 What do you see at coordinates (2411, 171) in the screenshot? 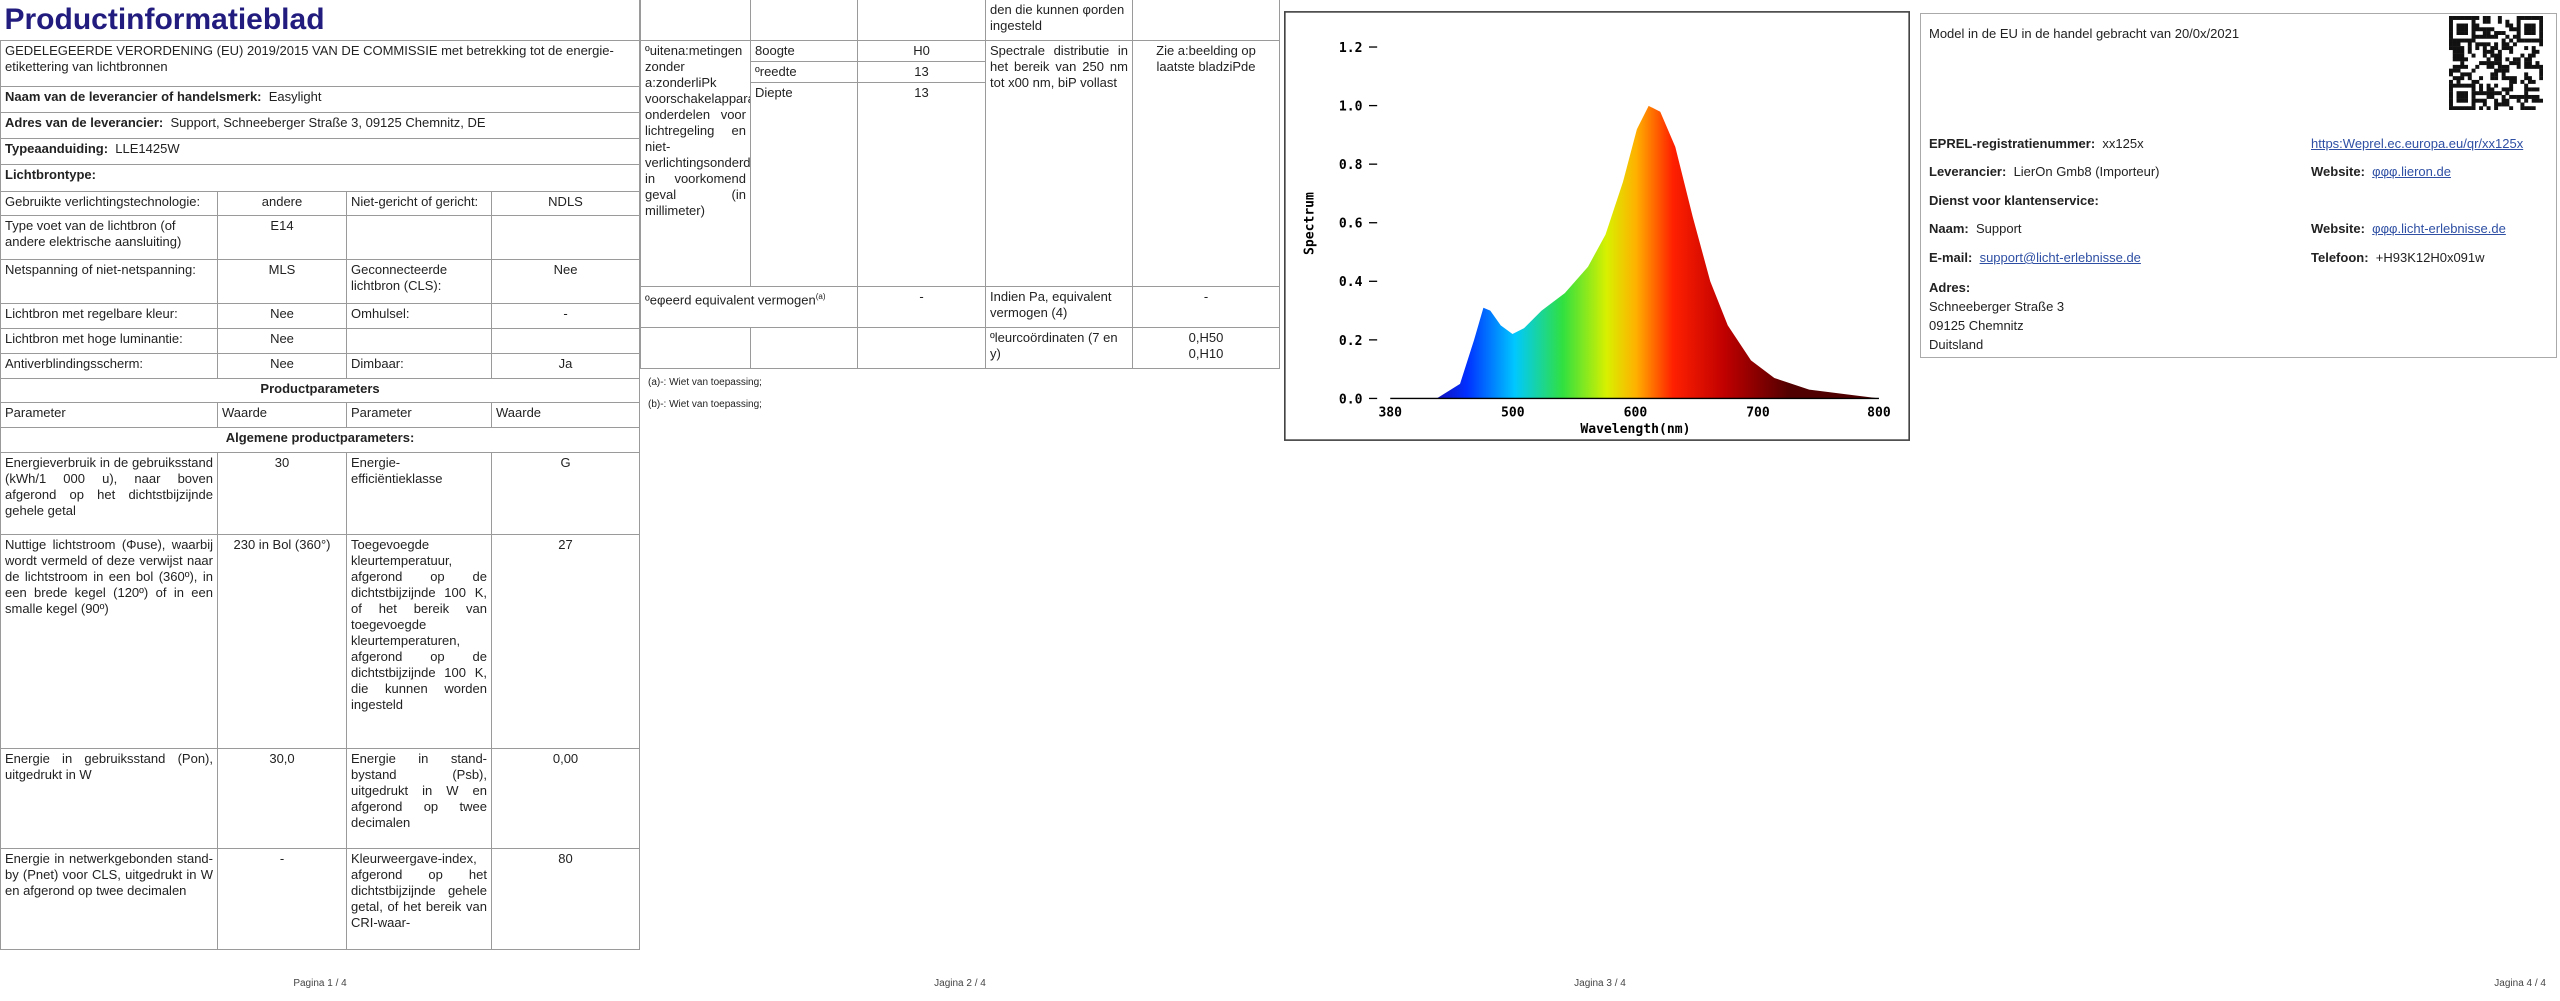
I see `website-link: φφφ.lieron.de` at bounding box center [2411, 171].